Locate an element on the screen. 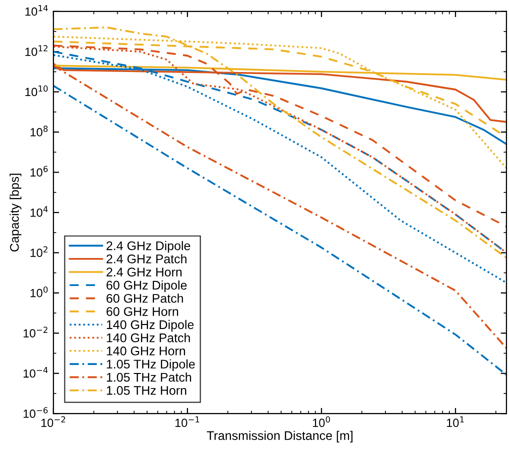 This screenshot has width=509, height=457. y-tick-label: 10$^{8}$ is located at coordinates (39, 131).